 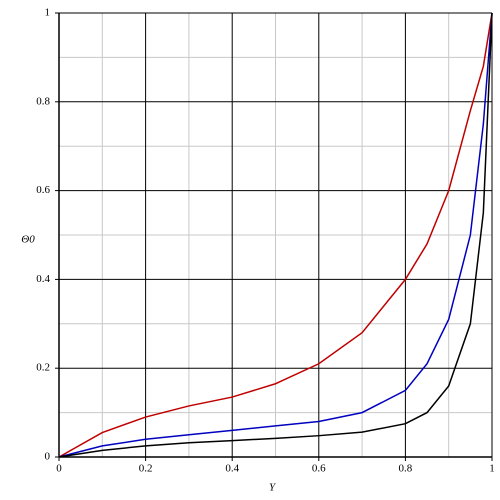 I want to click on x-tick-label: 0.6, so click(x=319, y=469).